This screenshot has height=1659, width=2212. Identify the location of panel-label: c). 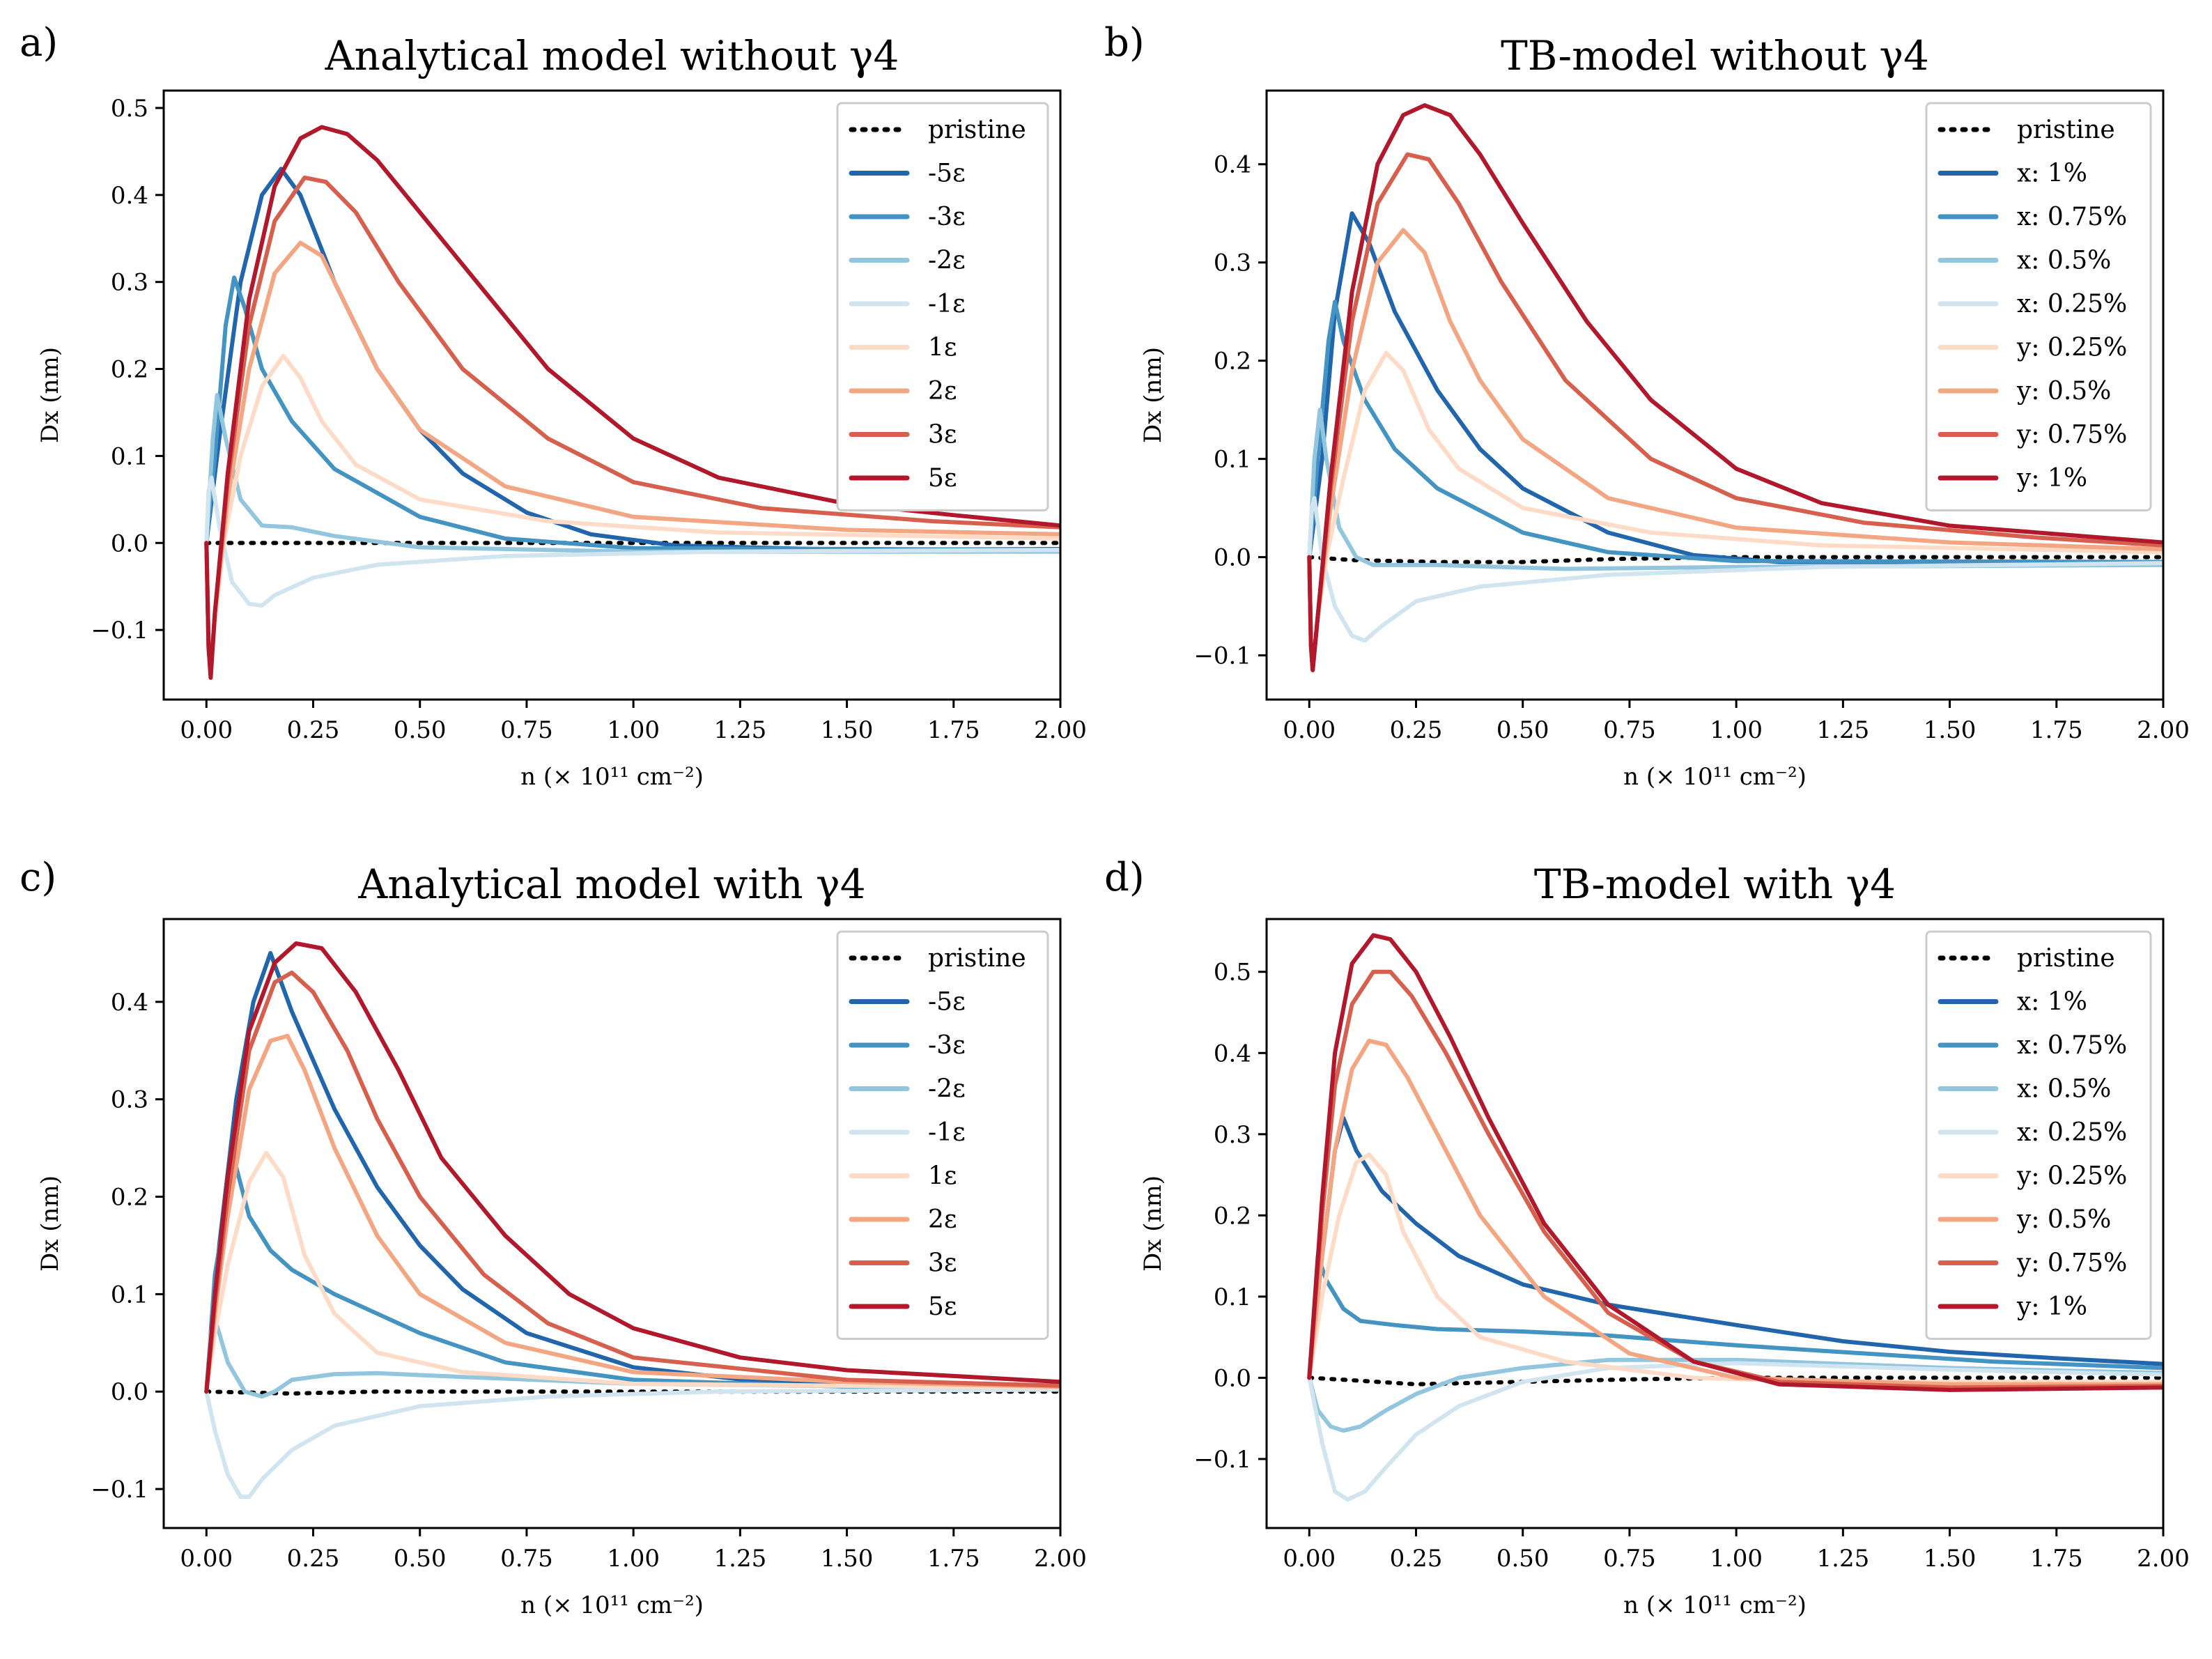
(38, 878).